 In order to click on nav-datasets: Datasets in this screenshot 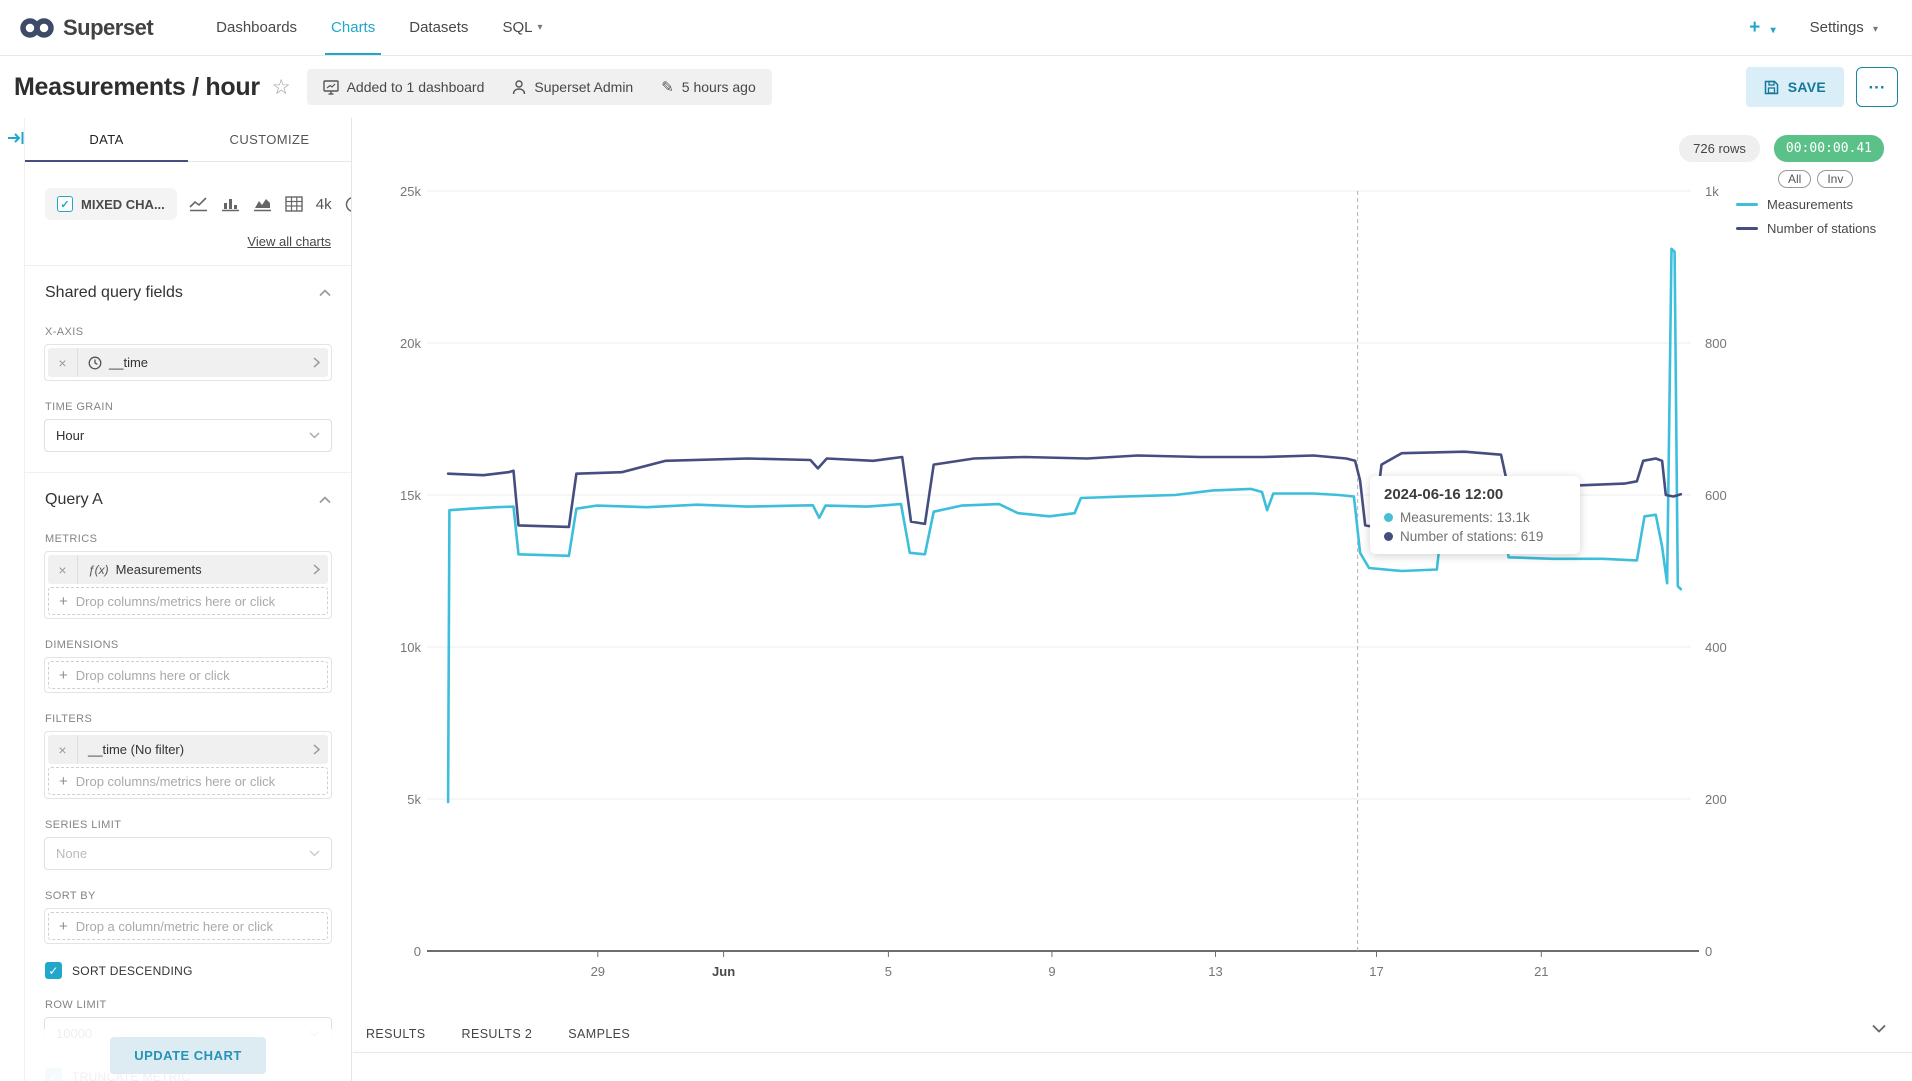, I will do `click(439, 27)`.